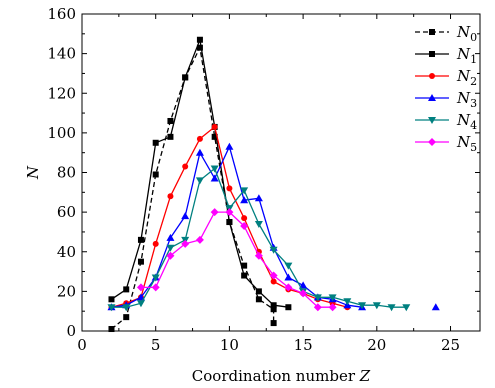  What do you see at coordinates (61, 93) in the screenshot?
I see `y-tick-label: 120` at bounding box center [61, 93].